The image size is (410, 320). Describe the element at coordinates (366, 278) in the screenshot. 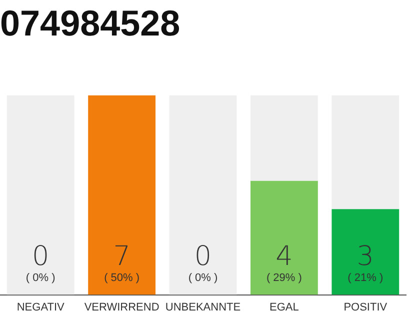

I see `annotation: ( 21% )` at that location.